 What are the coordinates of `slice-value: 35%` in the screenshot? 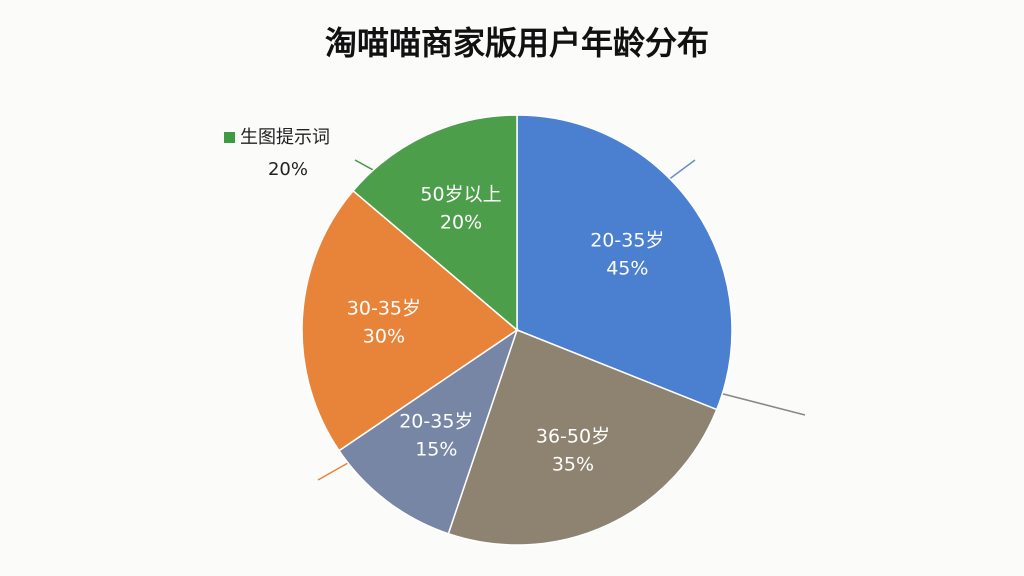 It's located at (573, 464).